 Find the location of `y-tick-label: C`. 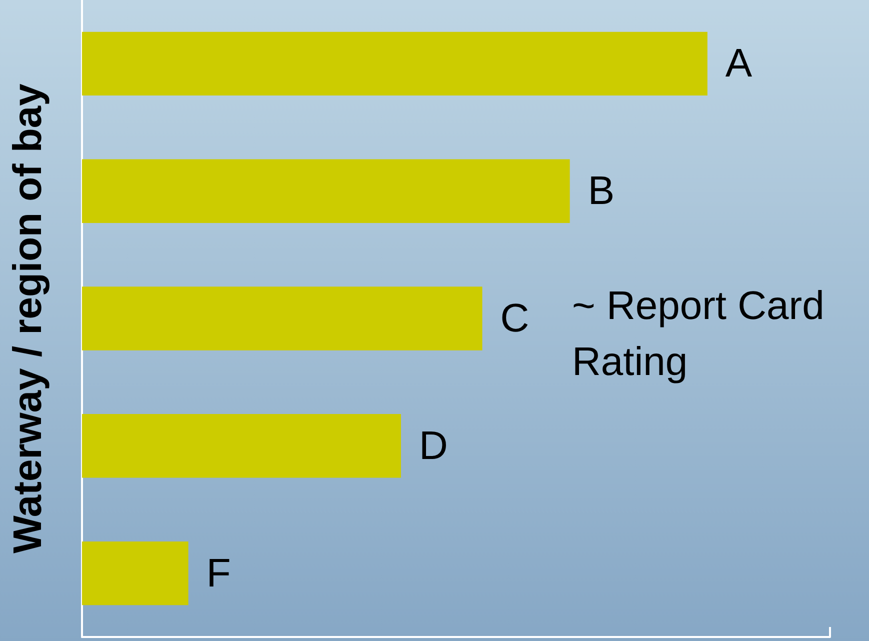

y-tick-label: C is located at coordinates (515, 318).